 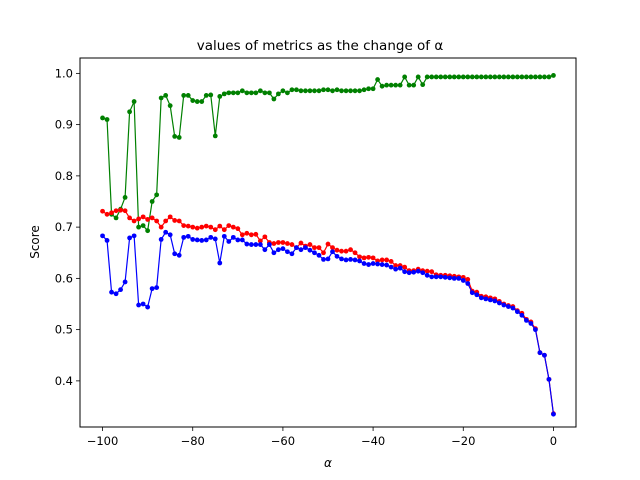 I want to click on y-axis-label: Score, so click(x=35, y=242).